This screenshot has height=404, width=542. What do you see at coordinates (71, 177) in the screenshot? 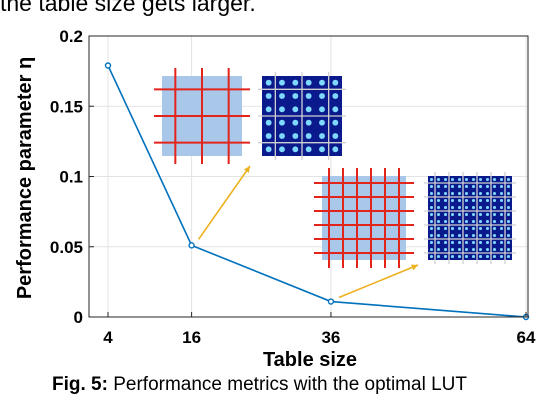
I see `y-tick-label: 0.1` at bounding box center [71, 177].